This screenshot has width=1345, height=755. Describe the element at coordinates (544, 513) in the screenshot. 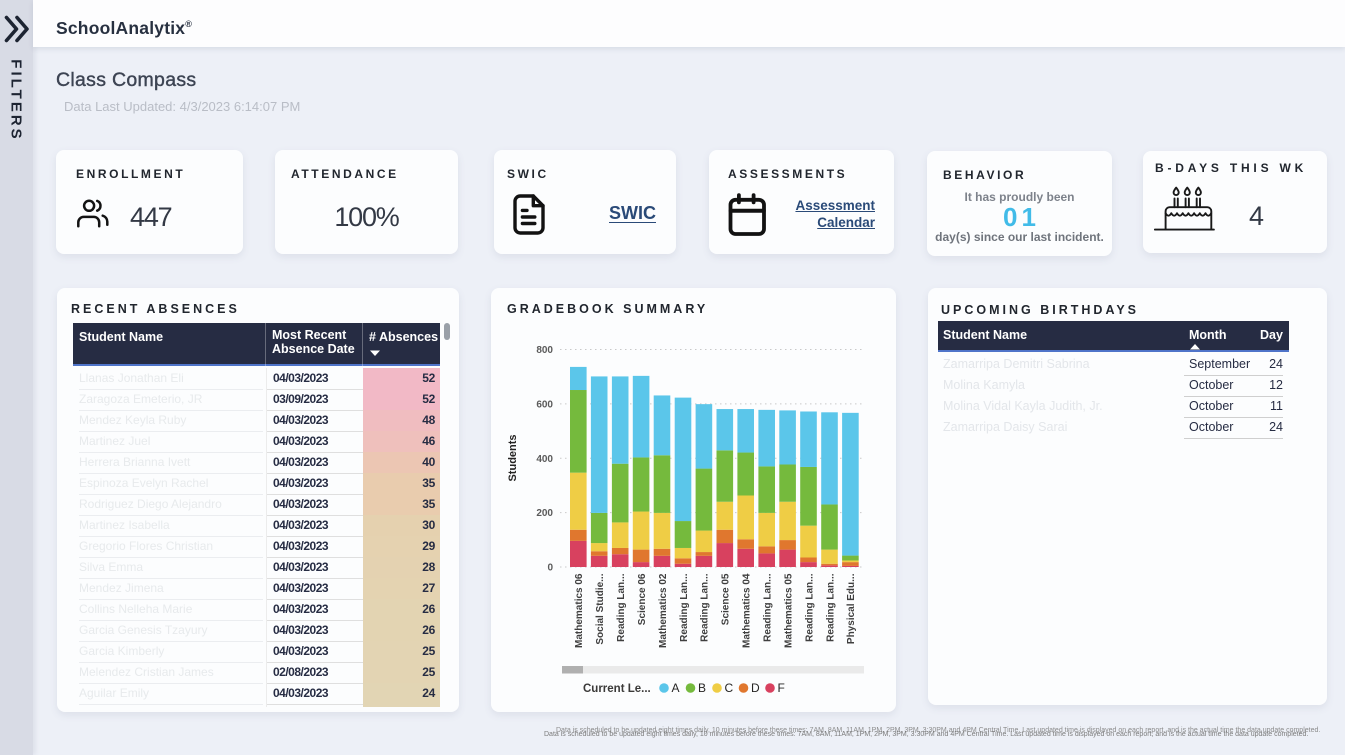

I see `svg-text: 200` at that location.